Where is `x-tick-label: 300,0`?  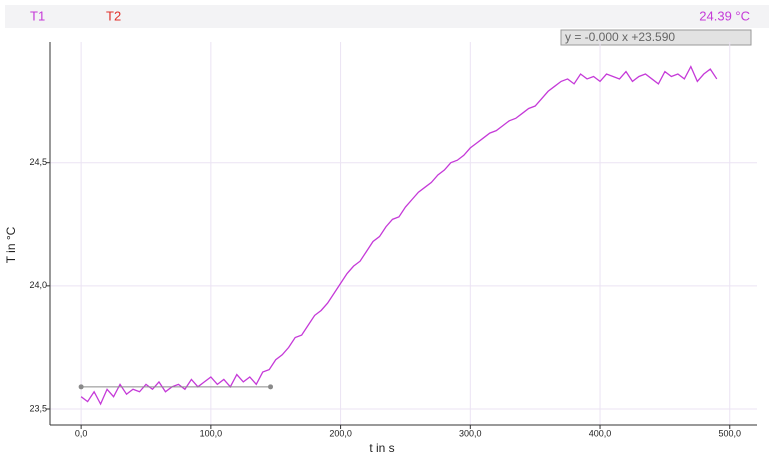 x-tick-label: 300,0 is located at coordinates (470, 433).